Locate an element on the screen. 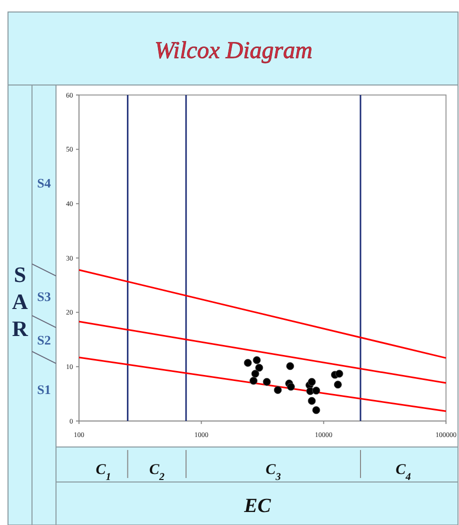 The image size is (459, 525). chart-title: Wilcox Diagram is located at coordinates (233, 51).